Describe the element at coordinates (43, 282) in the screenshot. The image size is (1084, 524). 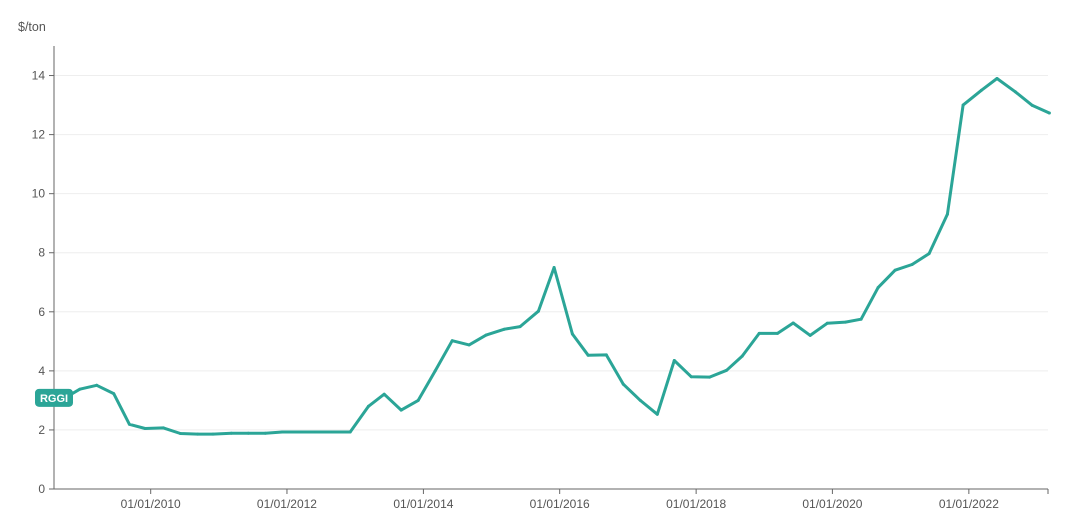
I see `y-axis-ticks: 0 2 4 6 8 10 12 14` at that location.